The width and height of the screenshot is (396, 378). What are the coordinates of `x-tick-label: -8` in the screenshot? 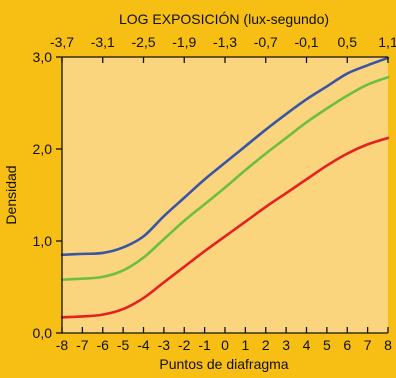 It's located at (62, 345).